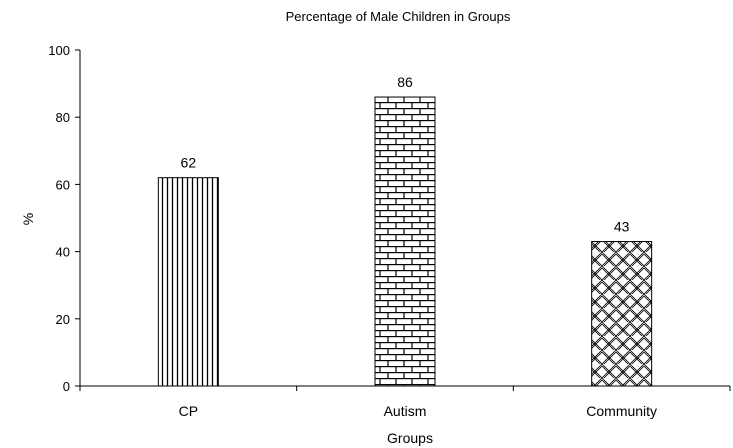 The height and width of the screenshot is (448, 733). What do you see at coordinates (622, 314) in the screenshot?
I see `bar-community` at bounding box center [622, 314].